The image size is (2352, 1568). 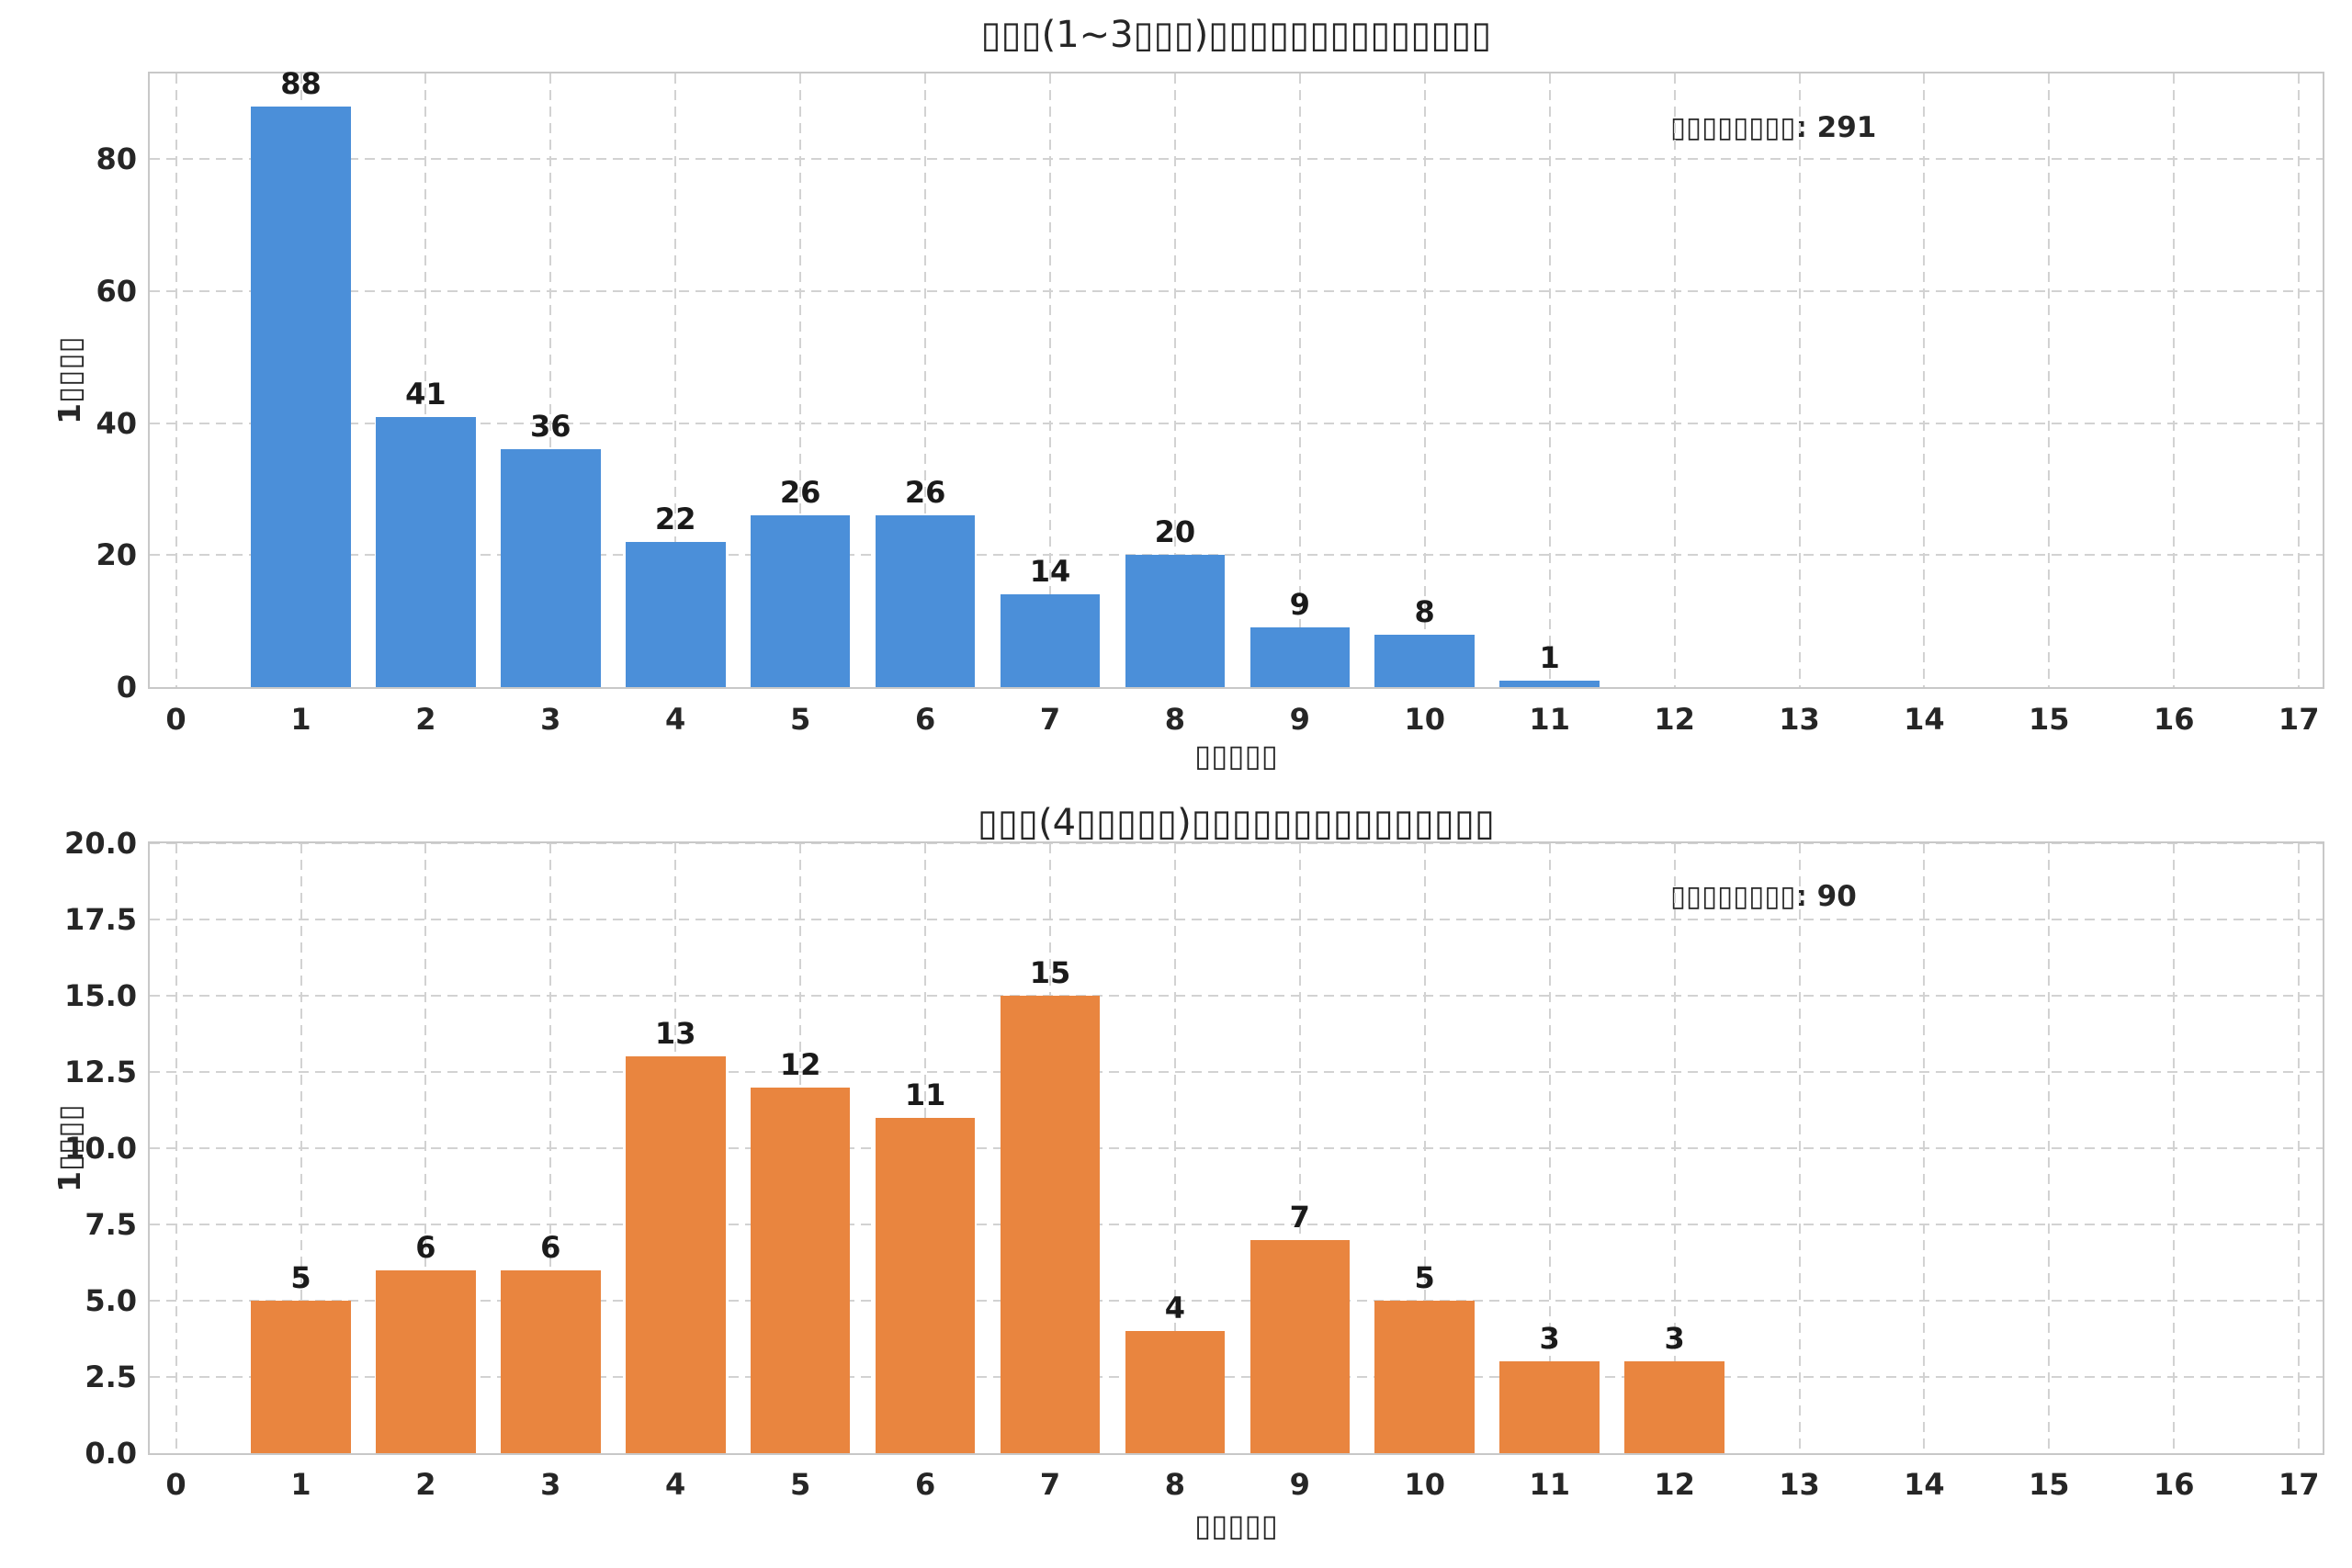 What do you see at coordinates (1175, 720) in the screenshot?
I see `chart-1-x-tick-label: 8` at bounding box center [1175, 720].